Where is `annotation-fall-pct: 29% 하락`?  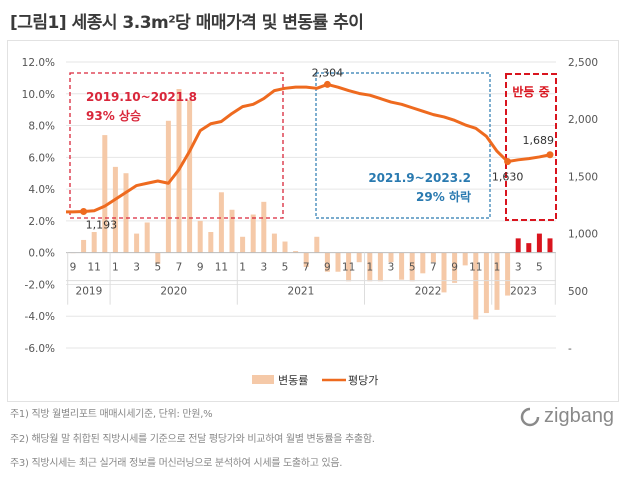 annotation-fall-pct: 29% 하락 is located at coordinates (443, 196).